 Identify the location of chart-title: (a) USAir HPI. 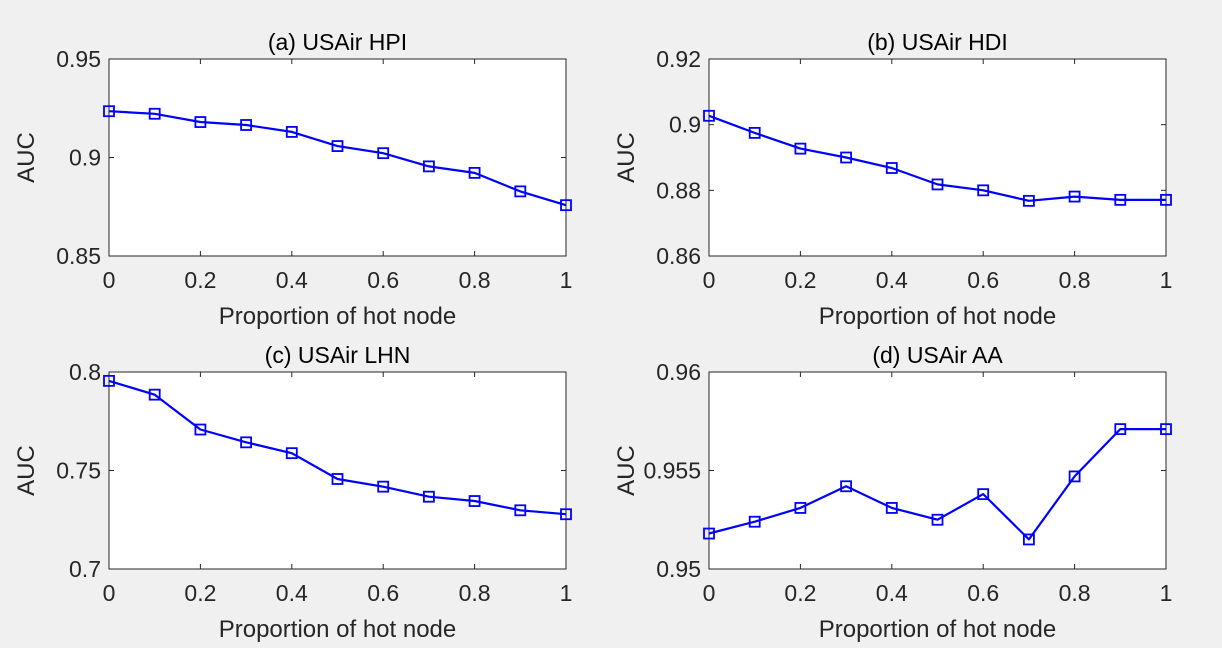
(337, 42).